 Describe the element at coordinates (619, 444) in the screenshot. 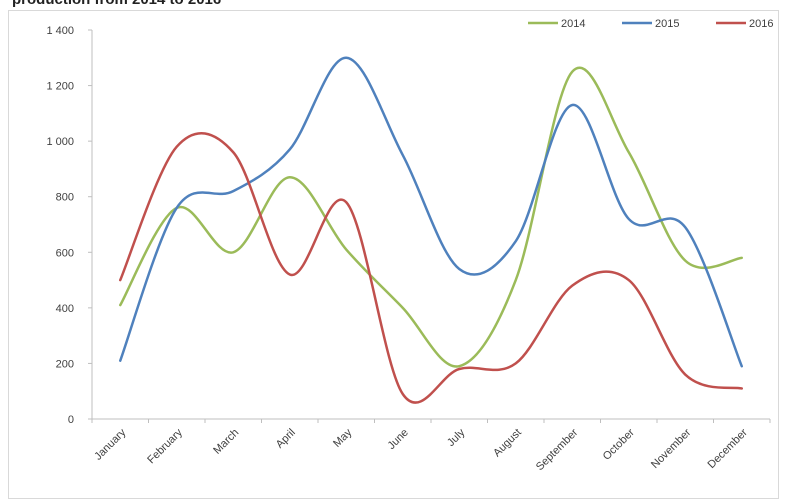

I see `x-tick-label: October` at that location.